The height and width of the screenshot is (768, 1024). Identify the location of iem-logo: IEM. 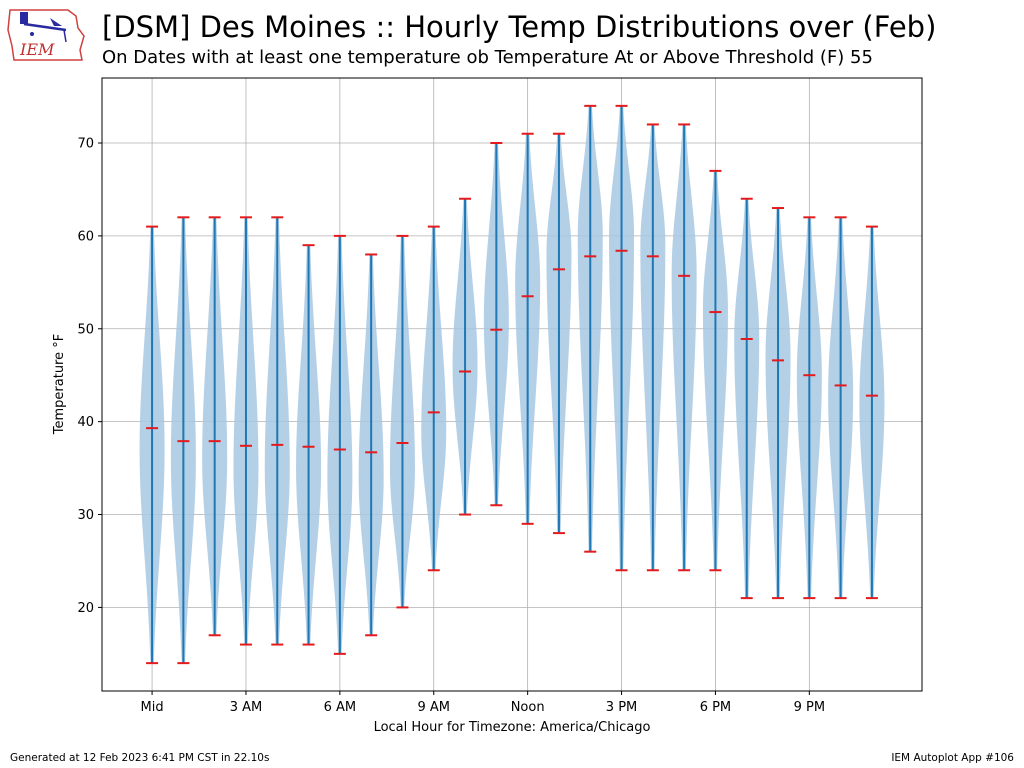
(46, 35).